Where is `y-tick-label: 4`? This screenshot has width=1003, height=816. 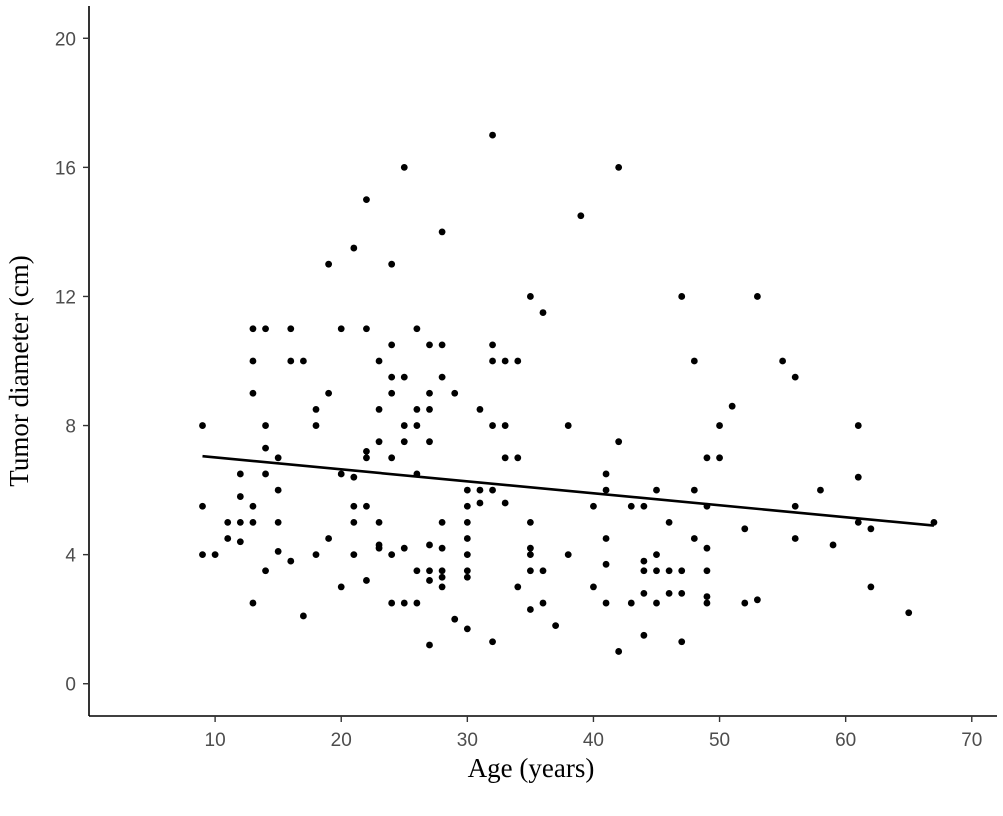
y-tick-label: 4 is located at coordinates (70, 556).